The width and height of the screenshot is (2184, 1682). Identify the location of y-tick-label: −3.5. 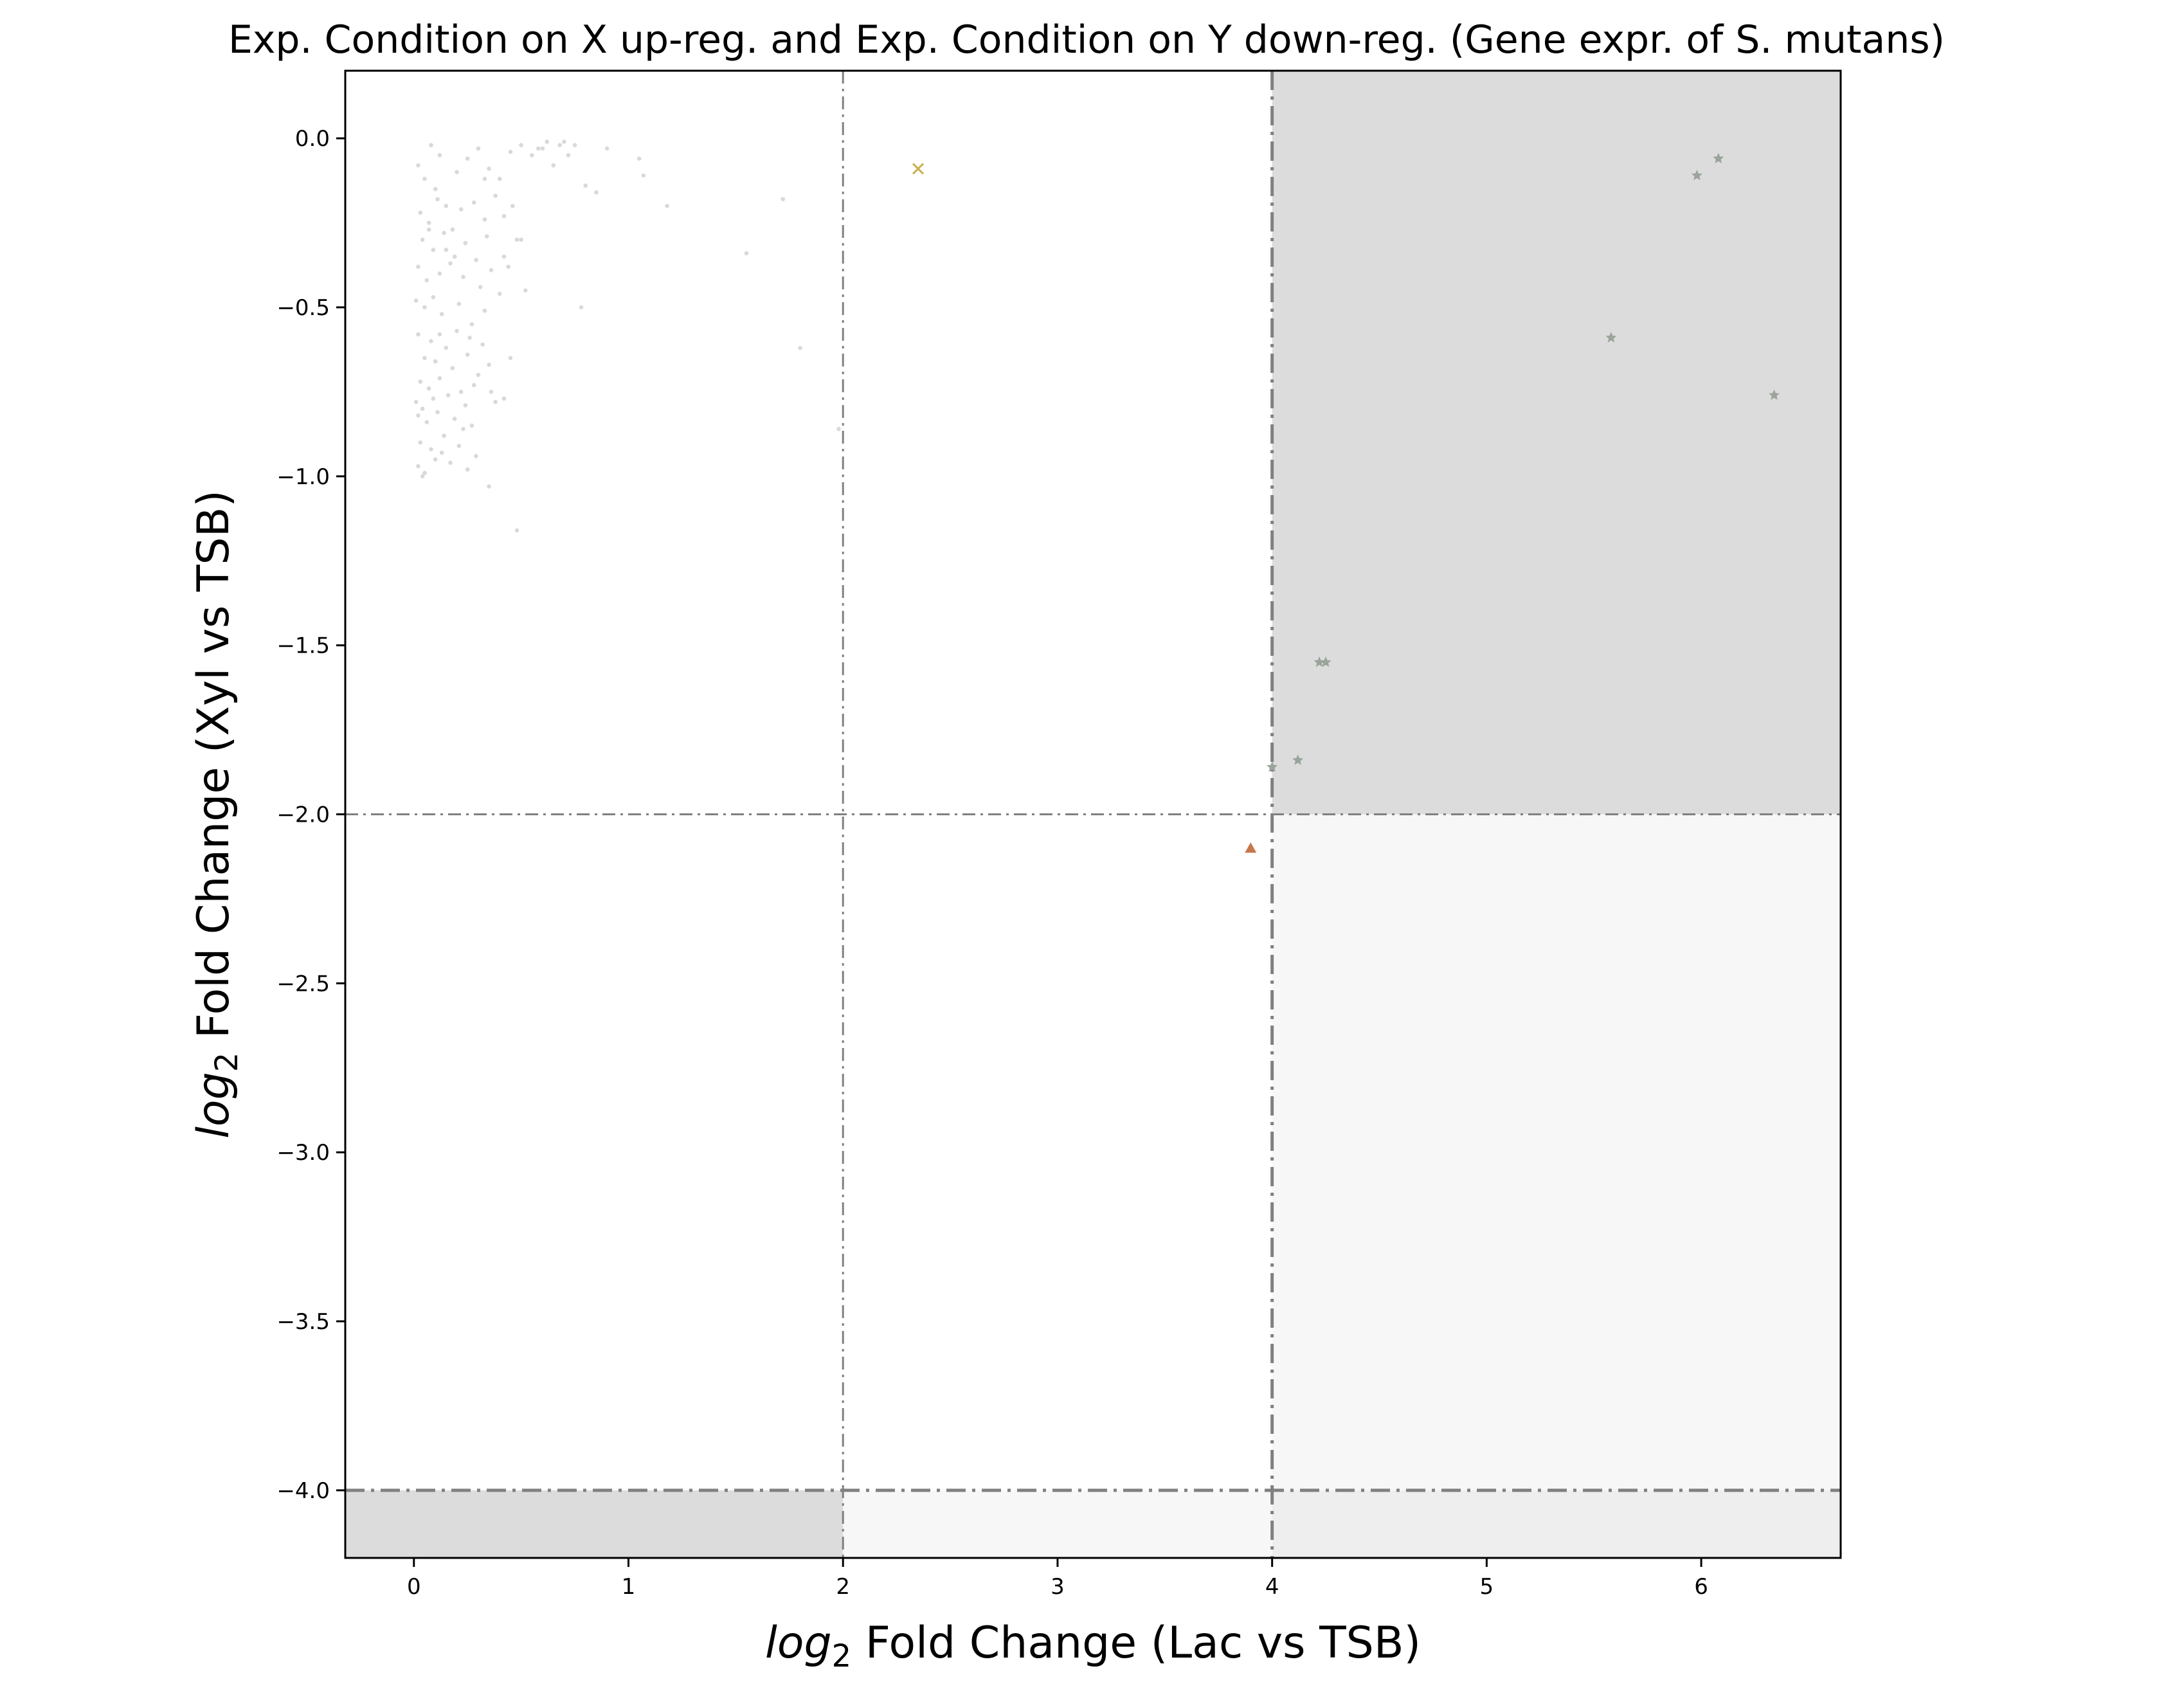
(303, 1322).